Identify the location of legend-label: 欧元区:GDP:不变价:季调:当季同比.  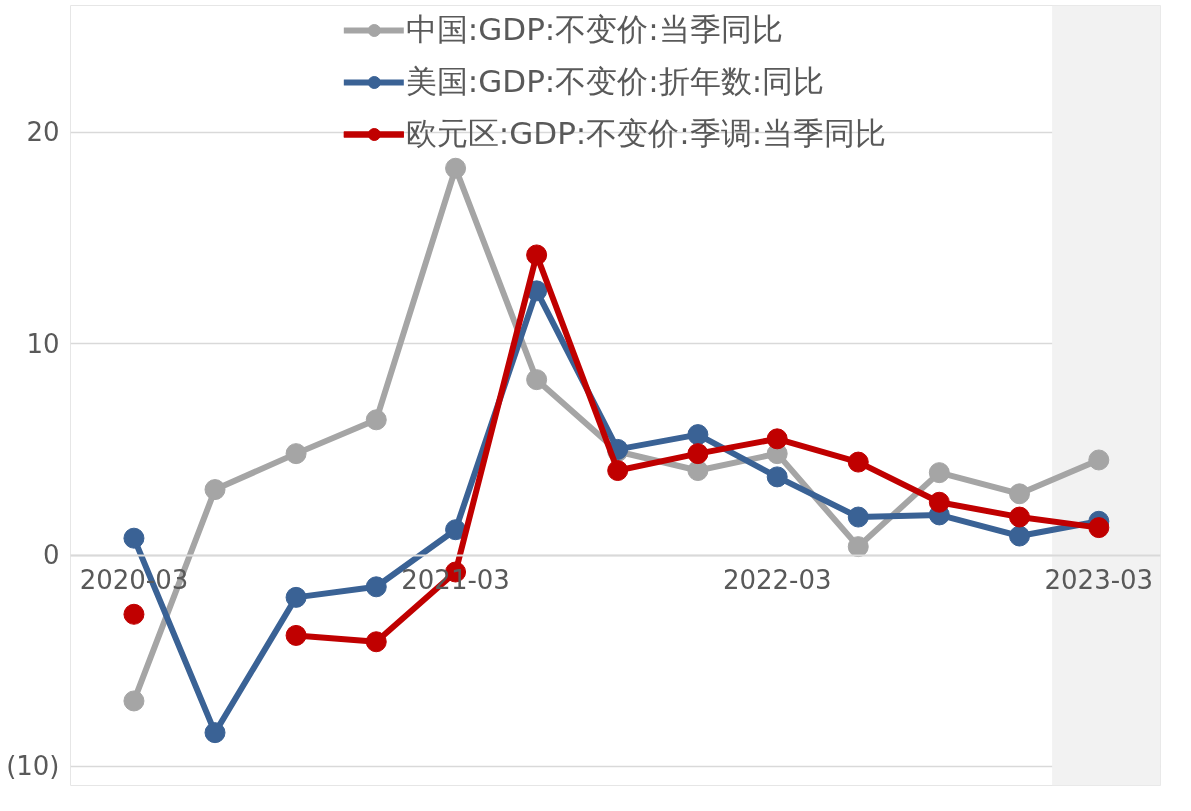
(646, 133).